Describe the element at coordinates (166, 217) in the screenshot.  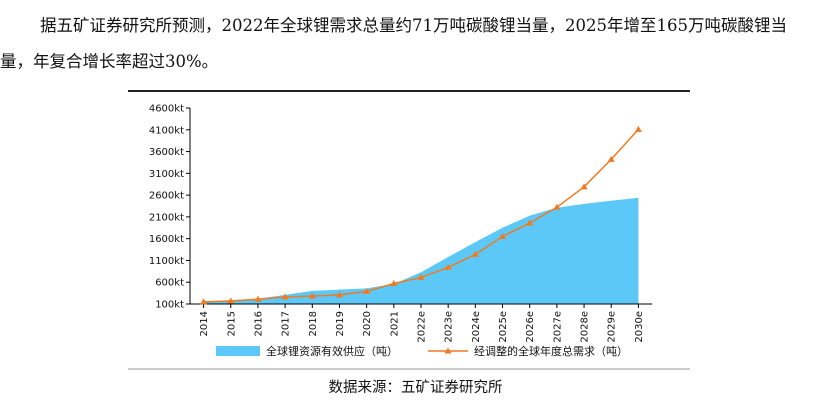
I see `y-tick-label: 2100kt` at that location.